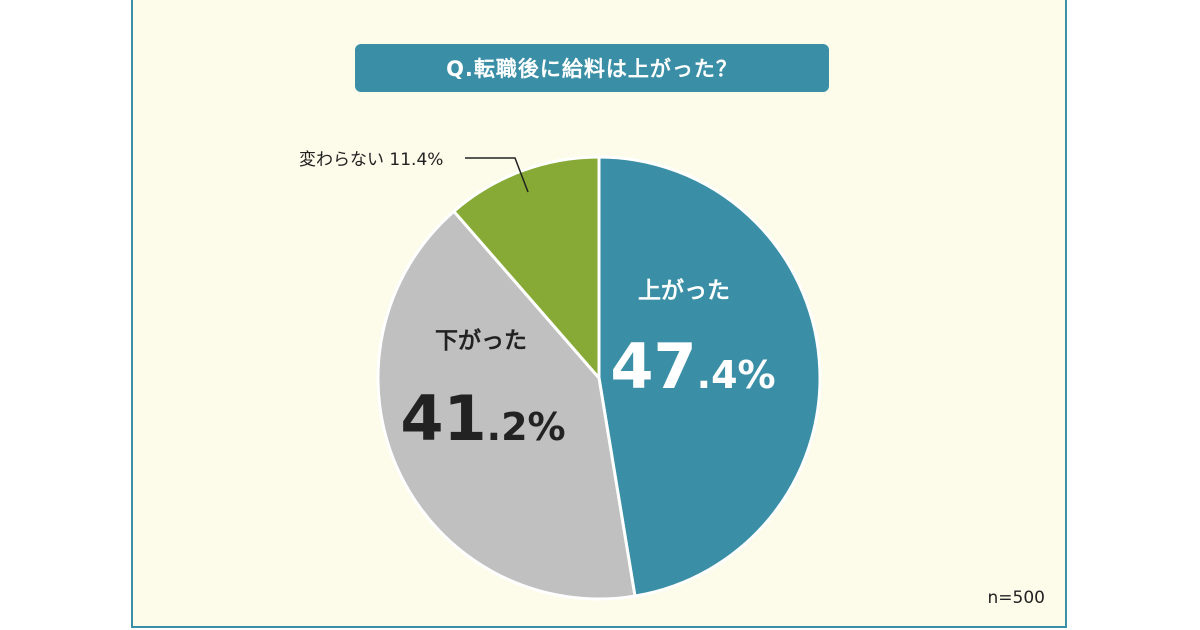 The height and width of the screenshot is (630, 1200). What do you see at coordinates (592, 68) in the screenshot?
I see `chart-title: Q.転職後に給料は上がった？` at bounding box center [592, 68].